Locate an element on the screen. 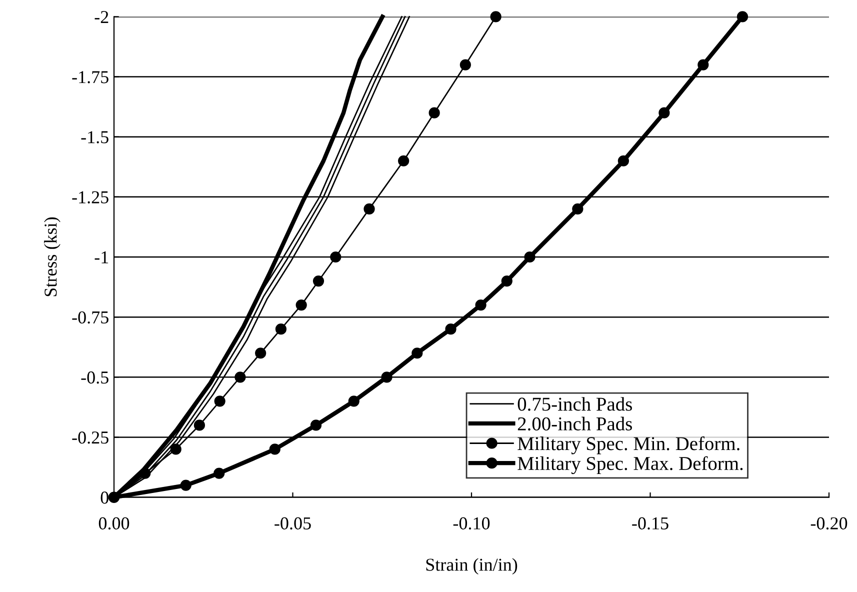 The height and width of the screenshot is (592, 857). y-tick-label: -1 is located at coordinates (101, 257).